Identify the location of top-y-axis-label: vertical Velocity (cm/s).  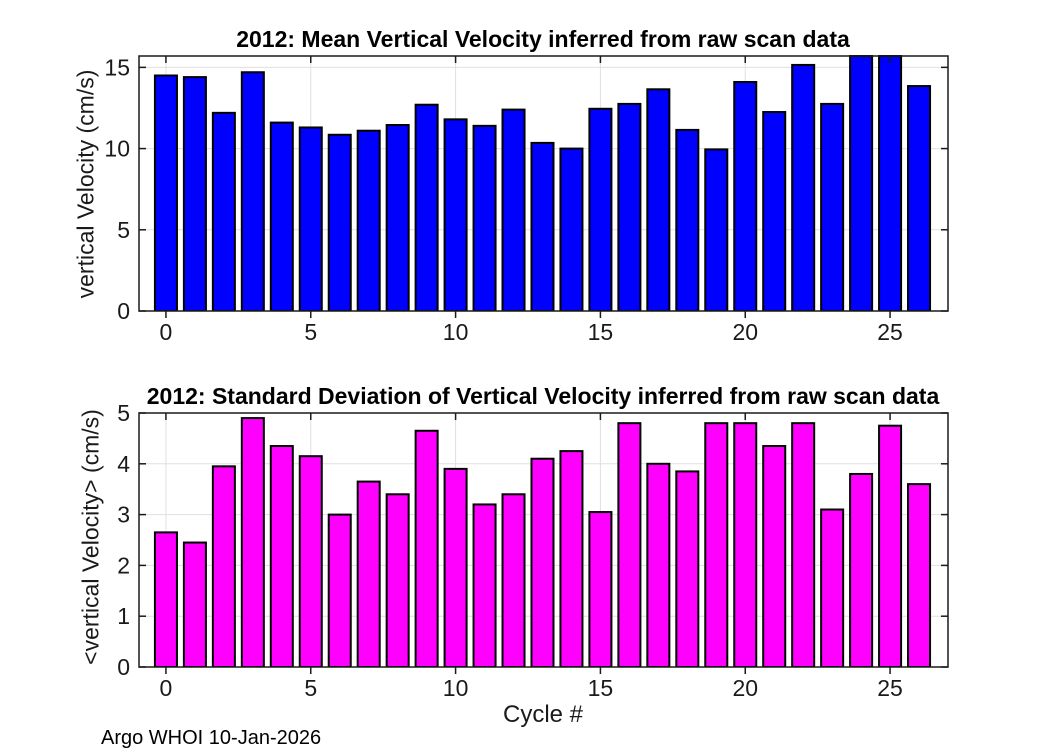
(85, 184).